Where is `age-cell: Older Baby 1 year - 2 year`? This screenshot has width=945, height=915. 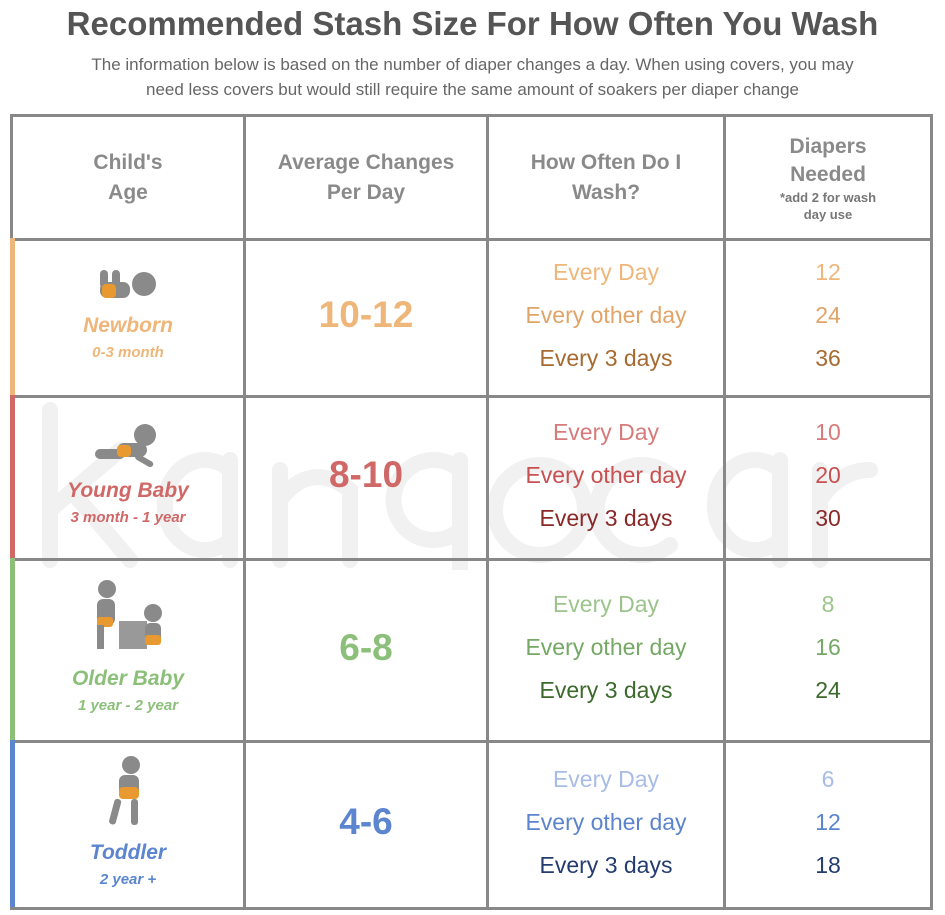 age-cell: Older Baby 1 year - 2 year is located at coordinates (128, 647).